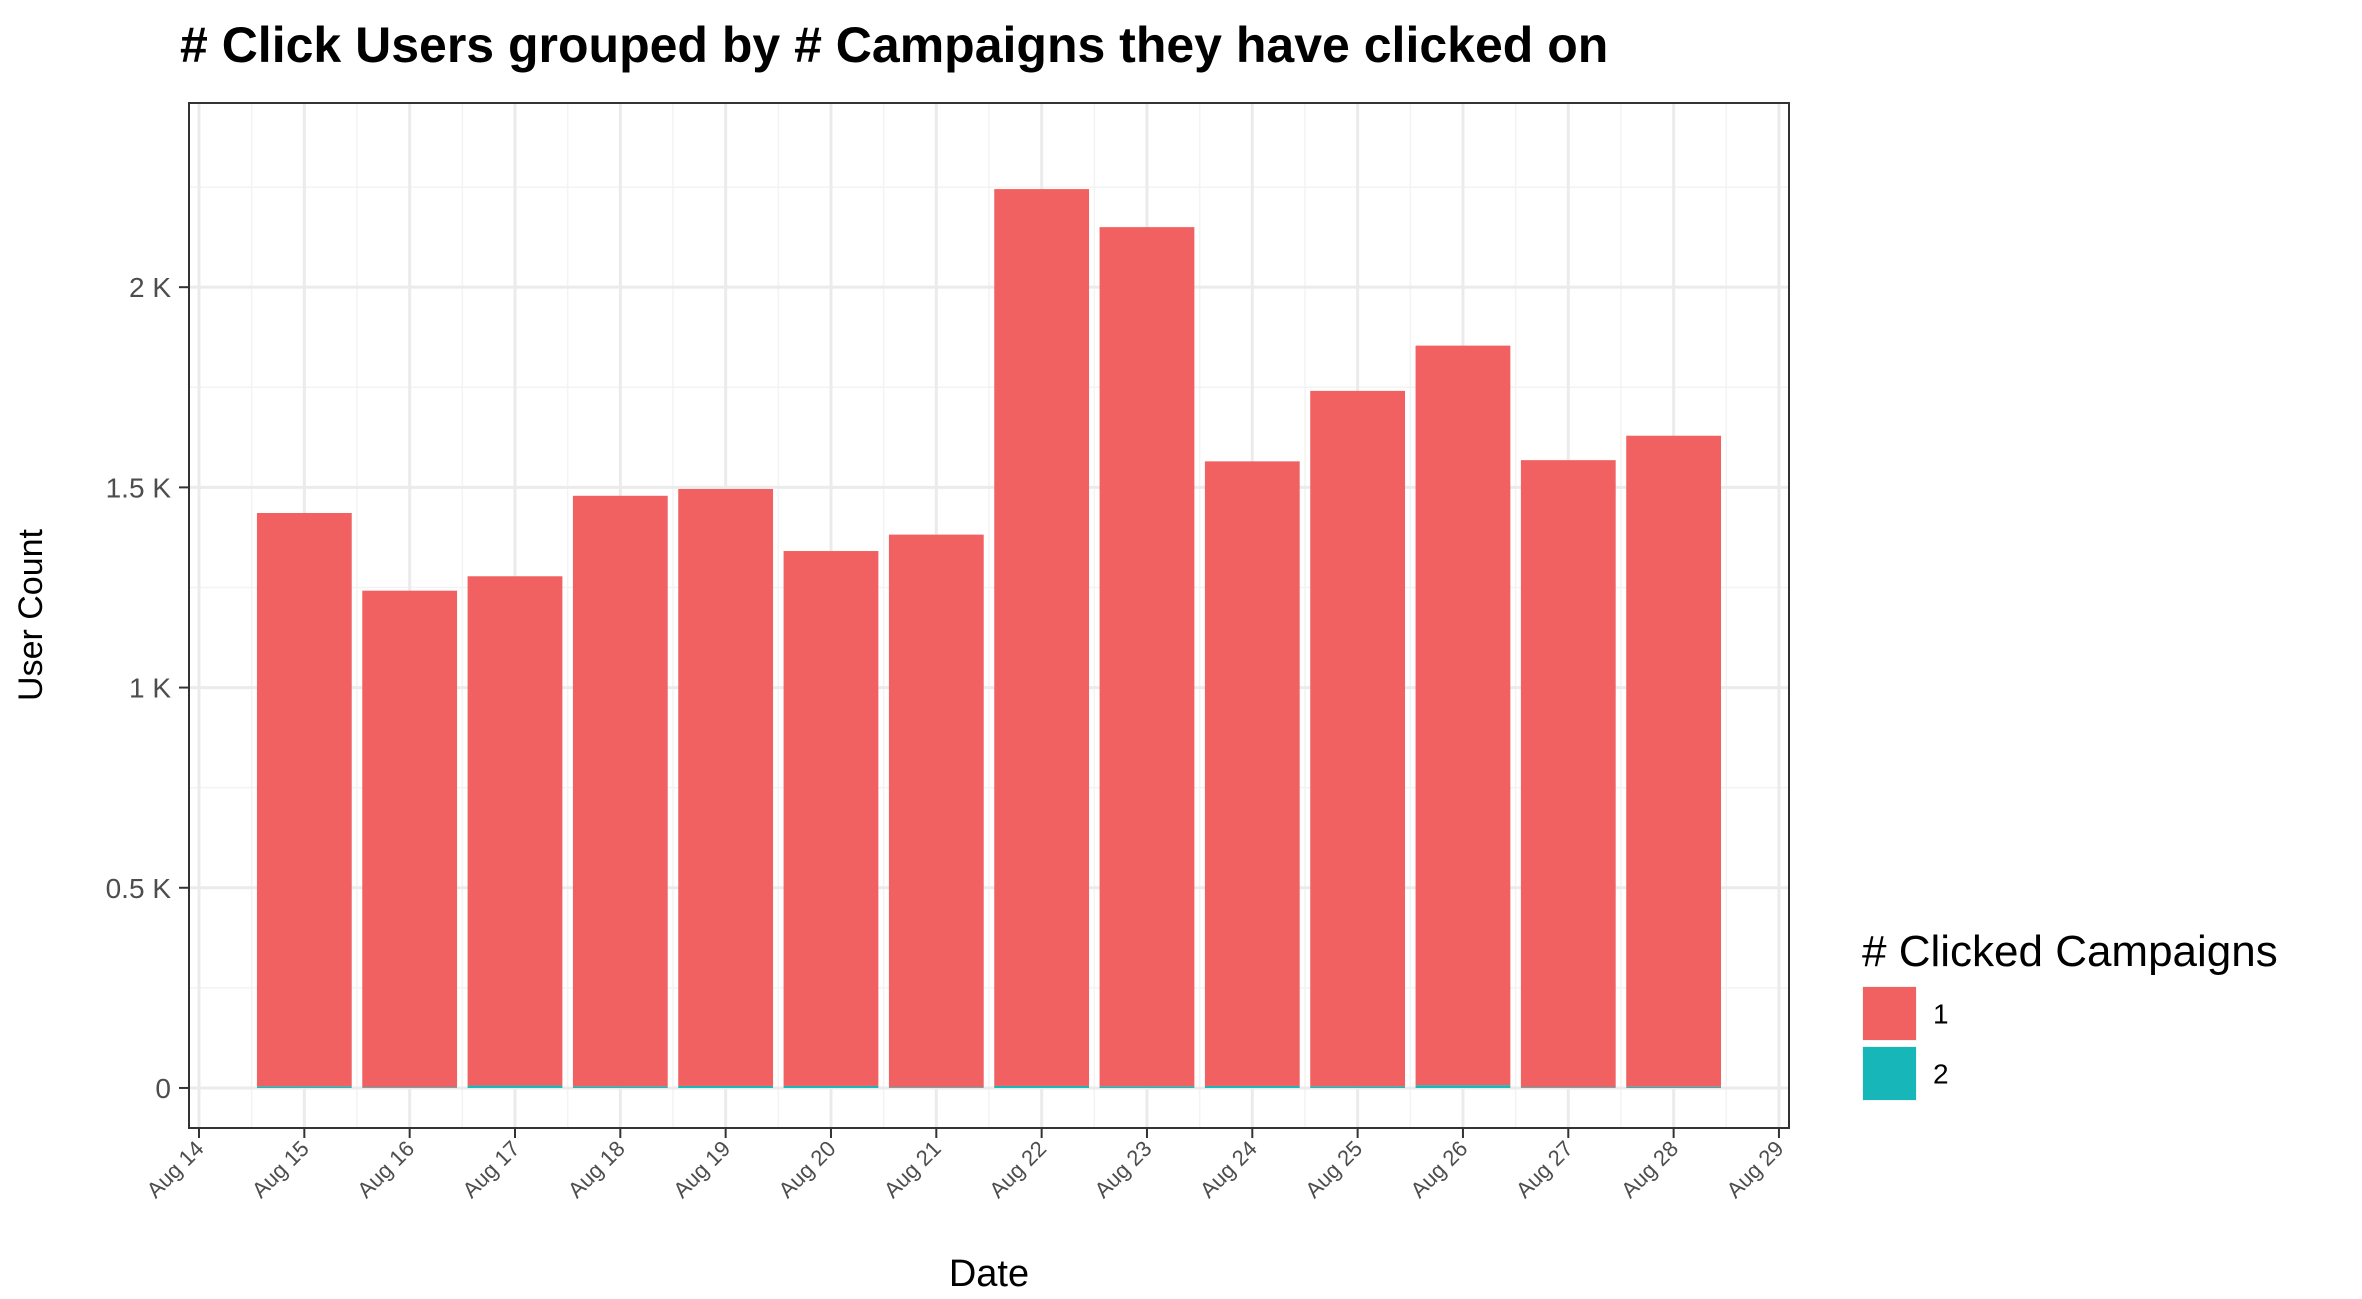 The image size is (2362, 1299). I want to click on x-tick-label: Aug 21, so click(912, 1169).